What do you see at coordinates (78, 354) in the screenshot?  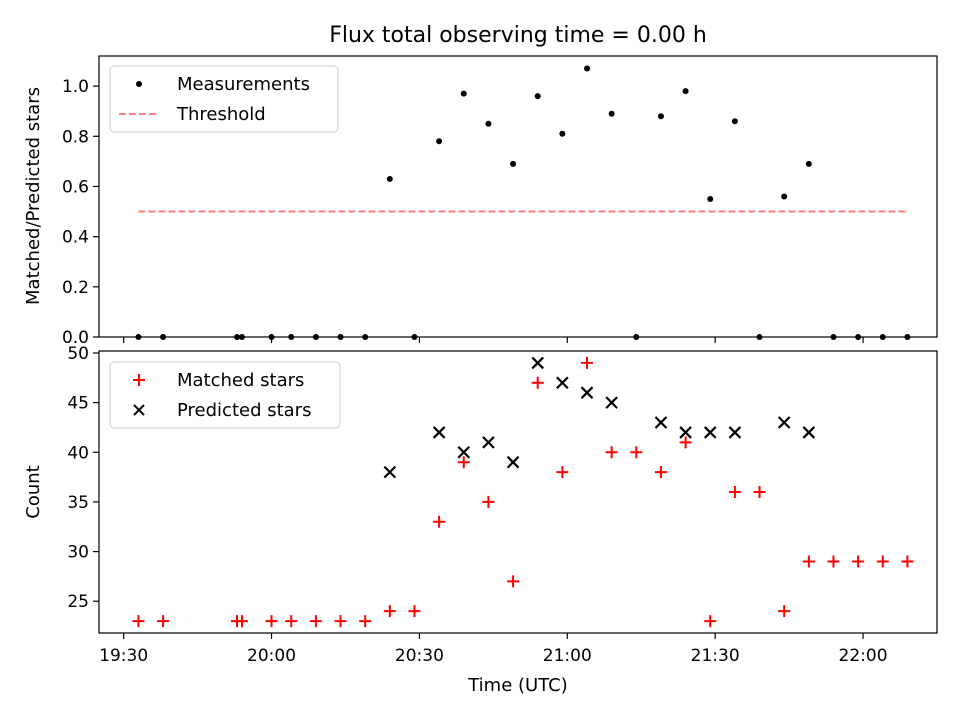 I see `bottom-y-tick-label: 50` at bounding box center [78, 354].